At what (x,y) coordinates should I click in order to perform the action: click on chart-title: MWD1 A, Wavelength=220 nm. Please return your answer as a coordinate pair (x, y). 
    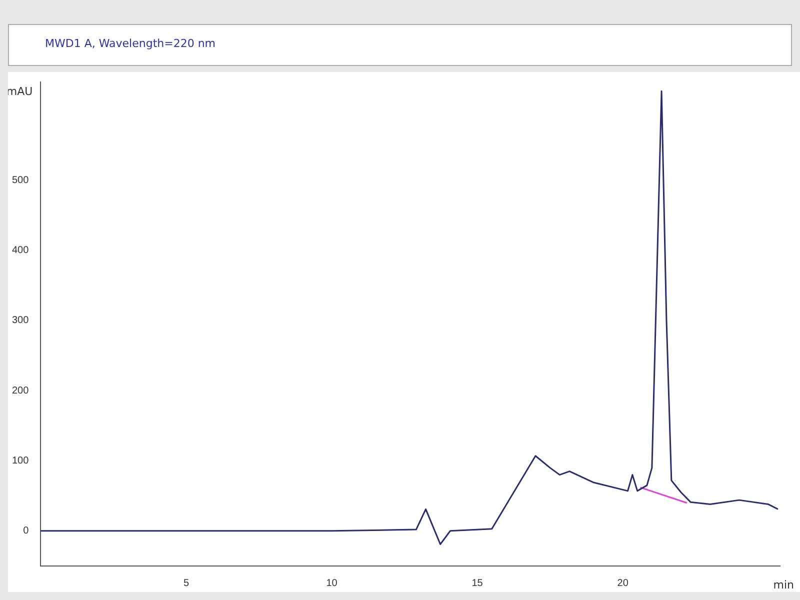
    Looking at the image, I should click on (130, 43).